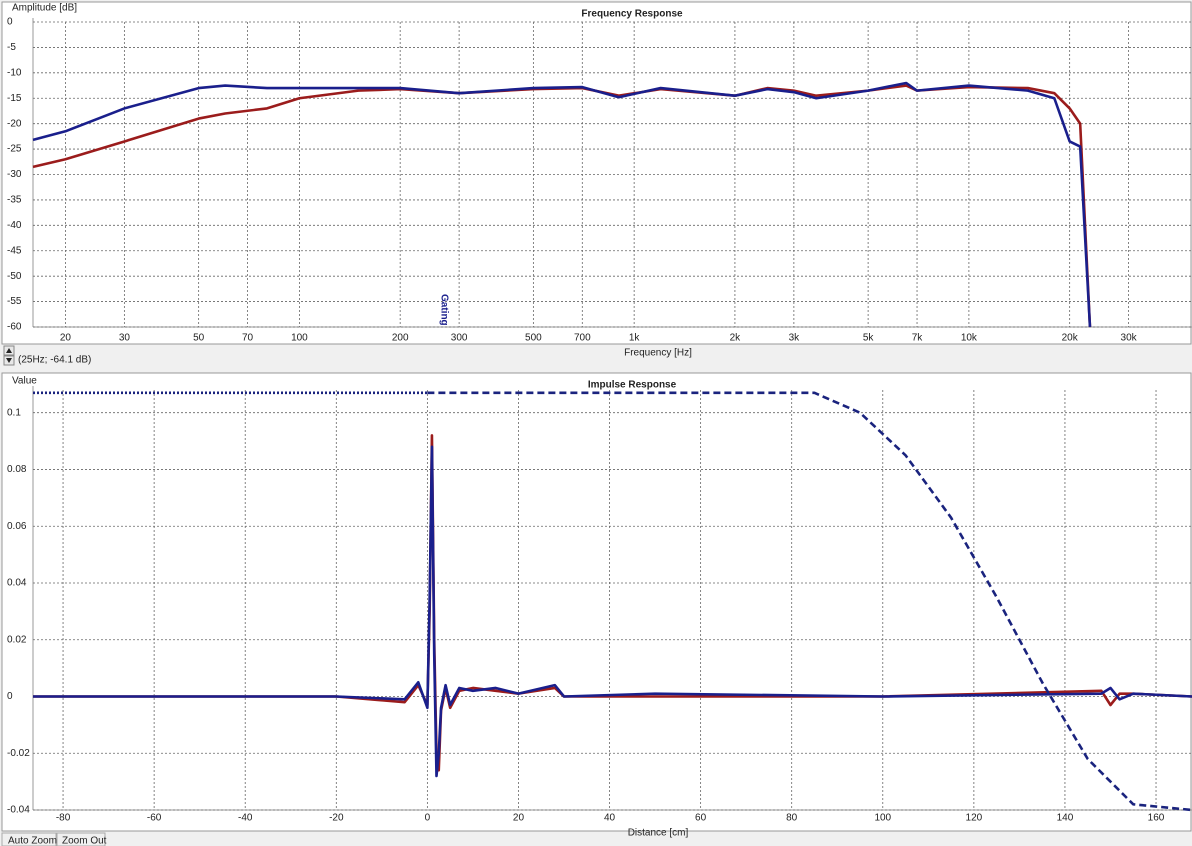  What do you see at coordinates (199, 338) in the screenshot?
I see `x-tick-label: 50` at bounding box center [199, 338].